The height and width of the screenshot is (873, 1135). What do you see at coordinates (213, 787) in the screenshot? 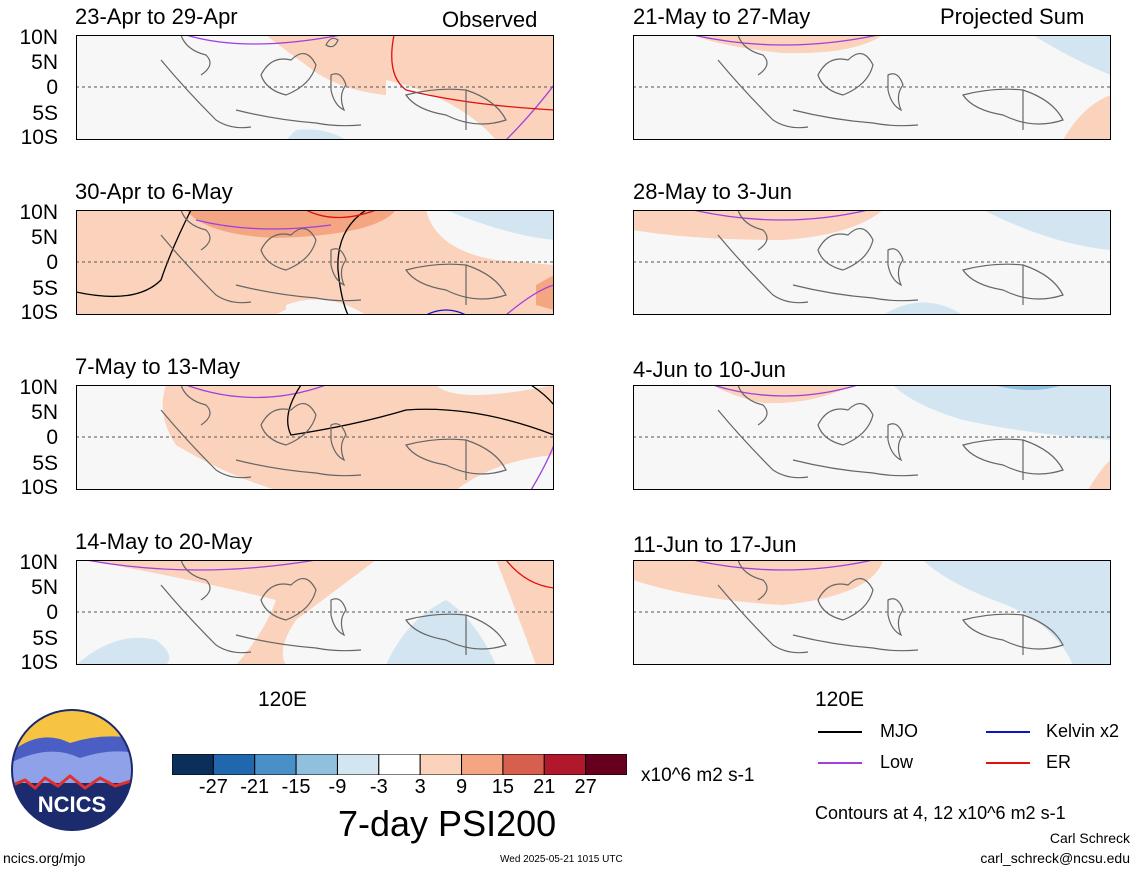
I see `colorbar-tick-label: -27` at bounding box center [213, 787].